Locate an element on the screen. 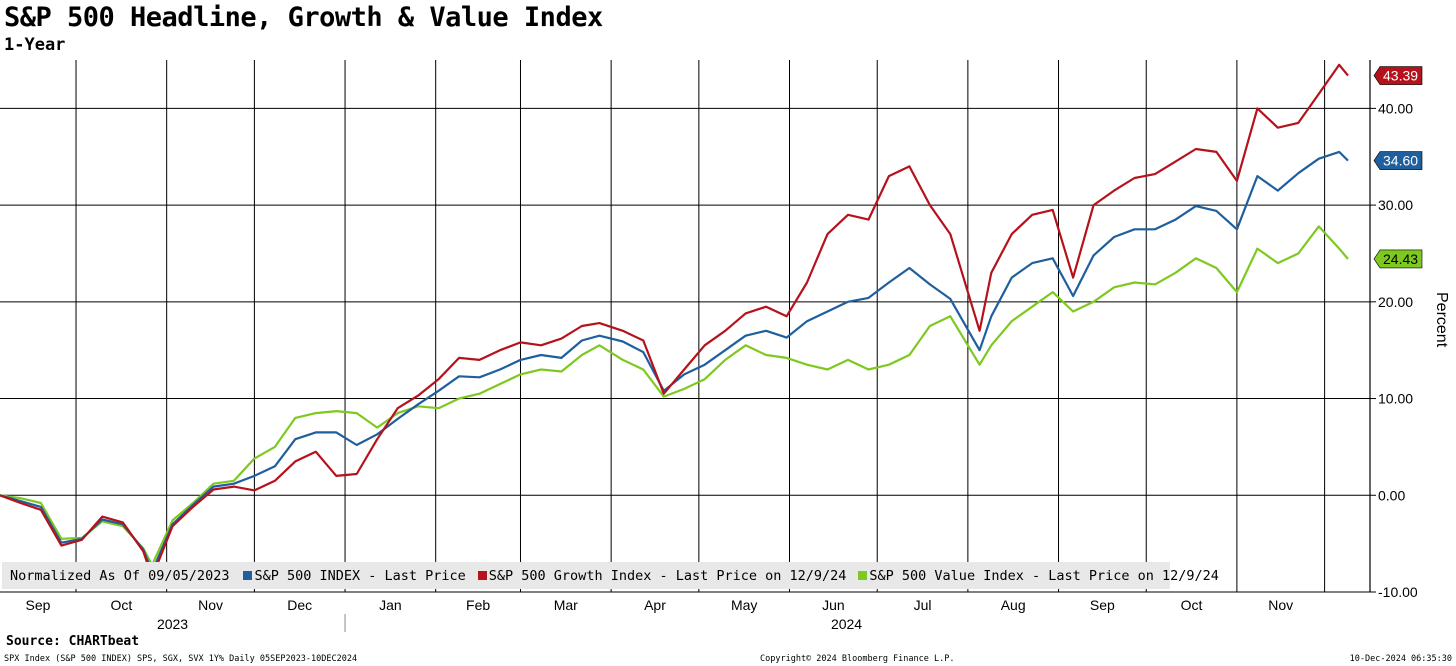  x-month-label: Jan is located at coordinates (390, 605).